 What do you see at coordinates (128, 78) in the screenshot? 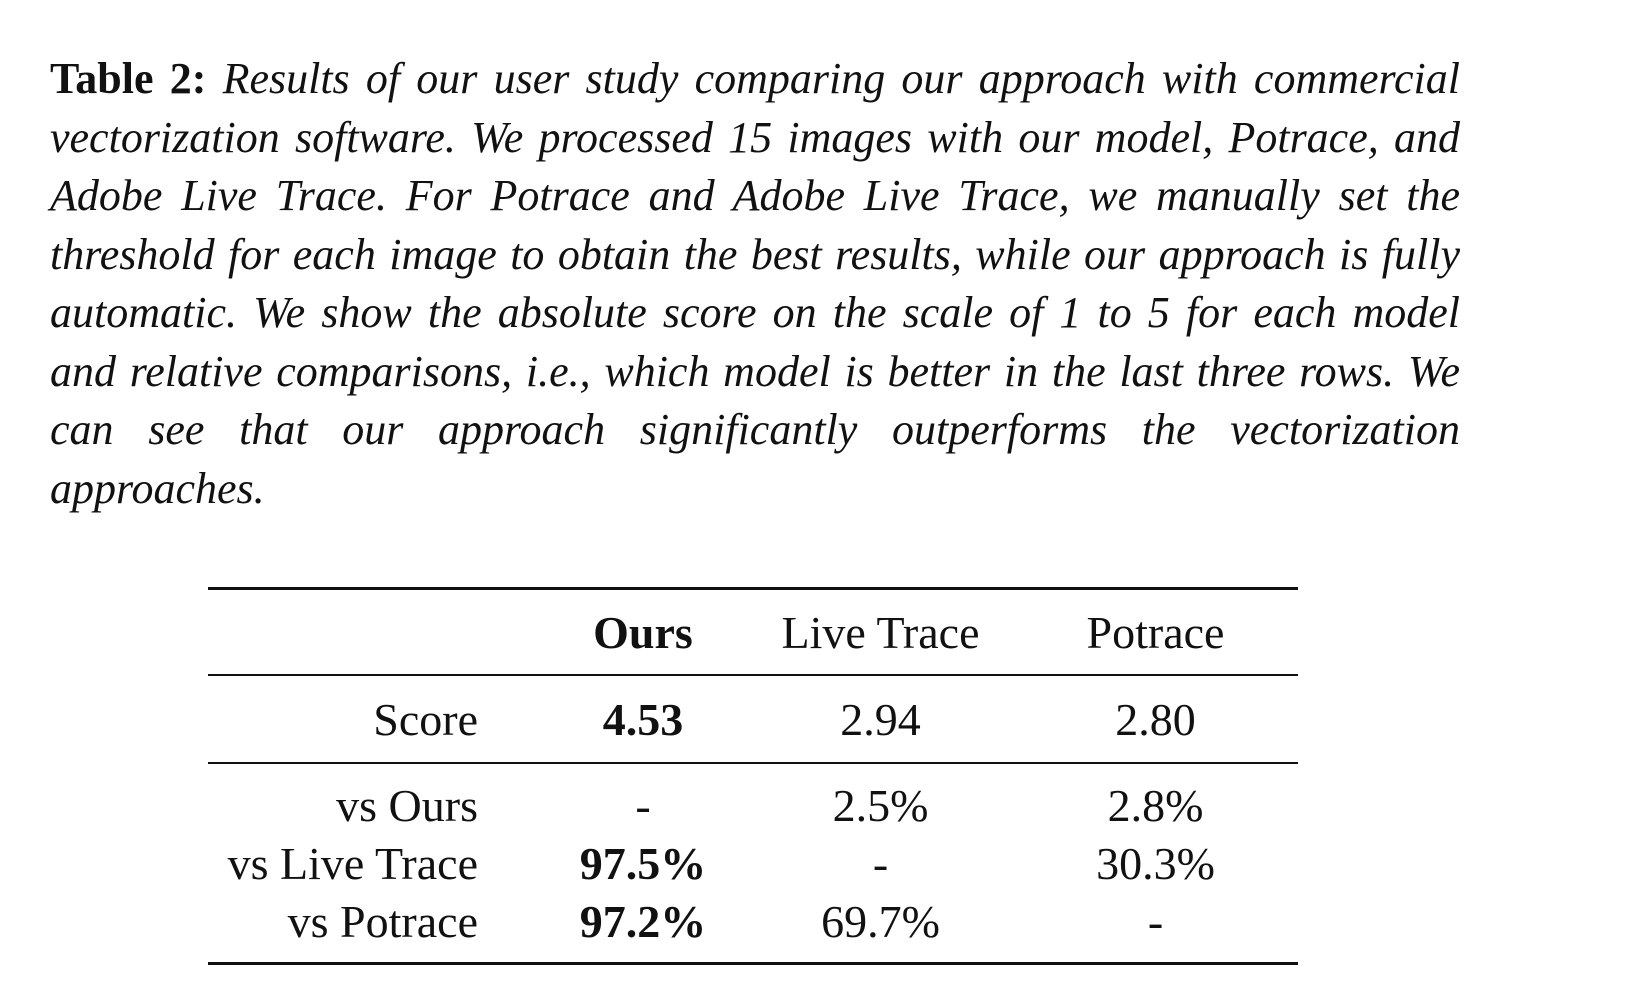
I see `caption-label: Table 2:` at bounding box center [128, 78].